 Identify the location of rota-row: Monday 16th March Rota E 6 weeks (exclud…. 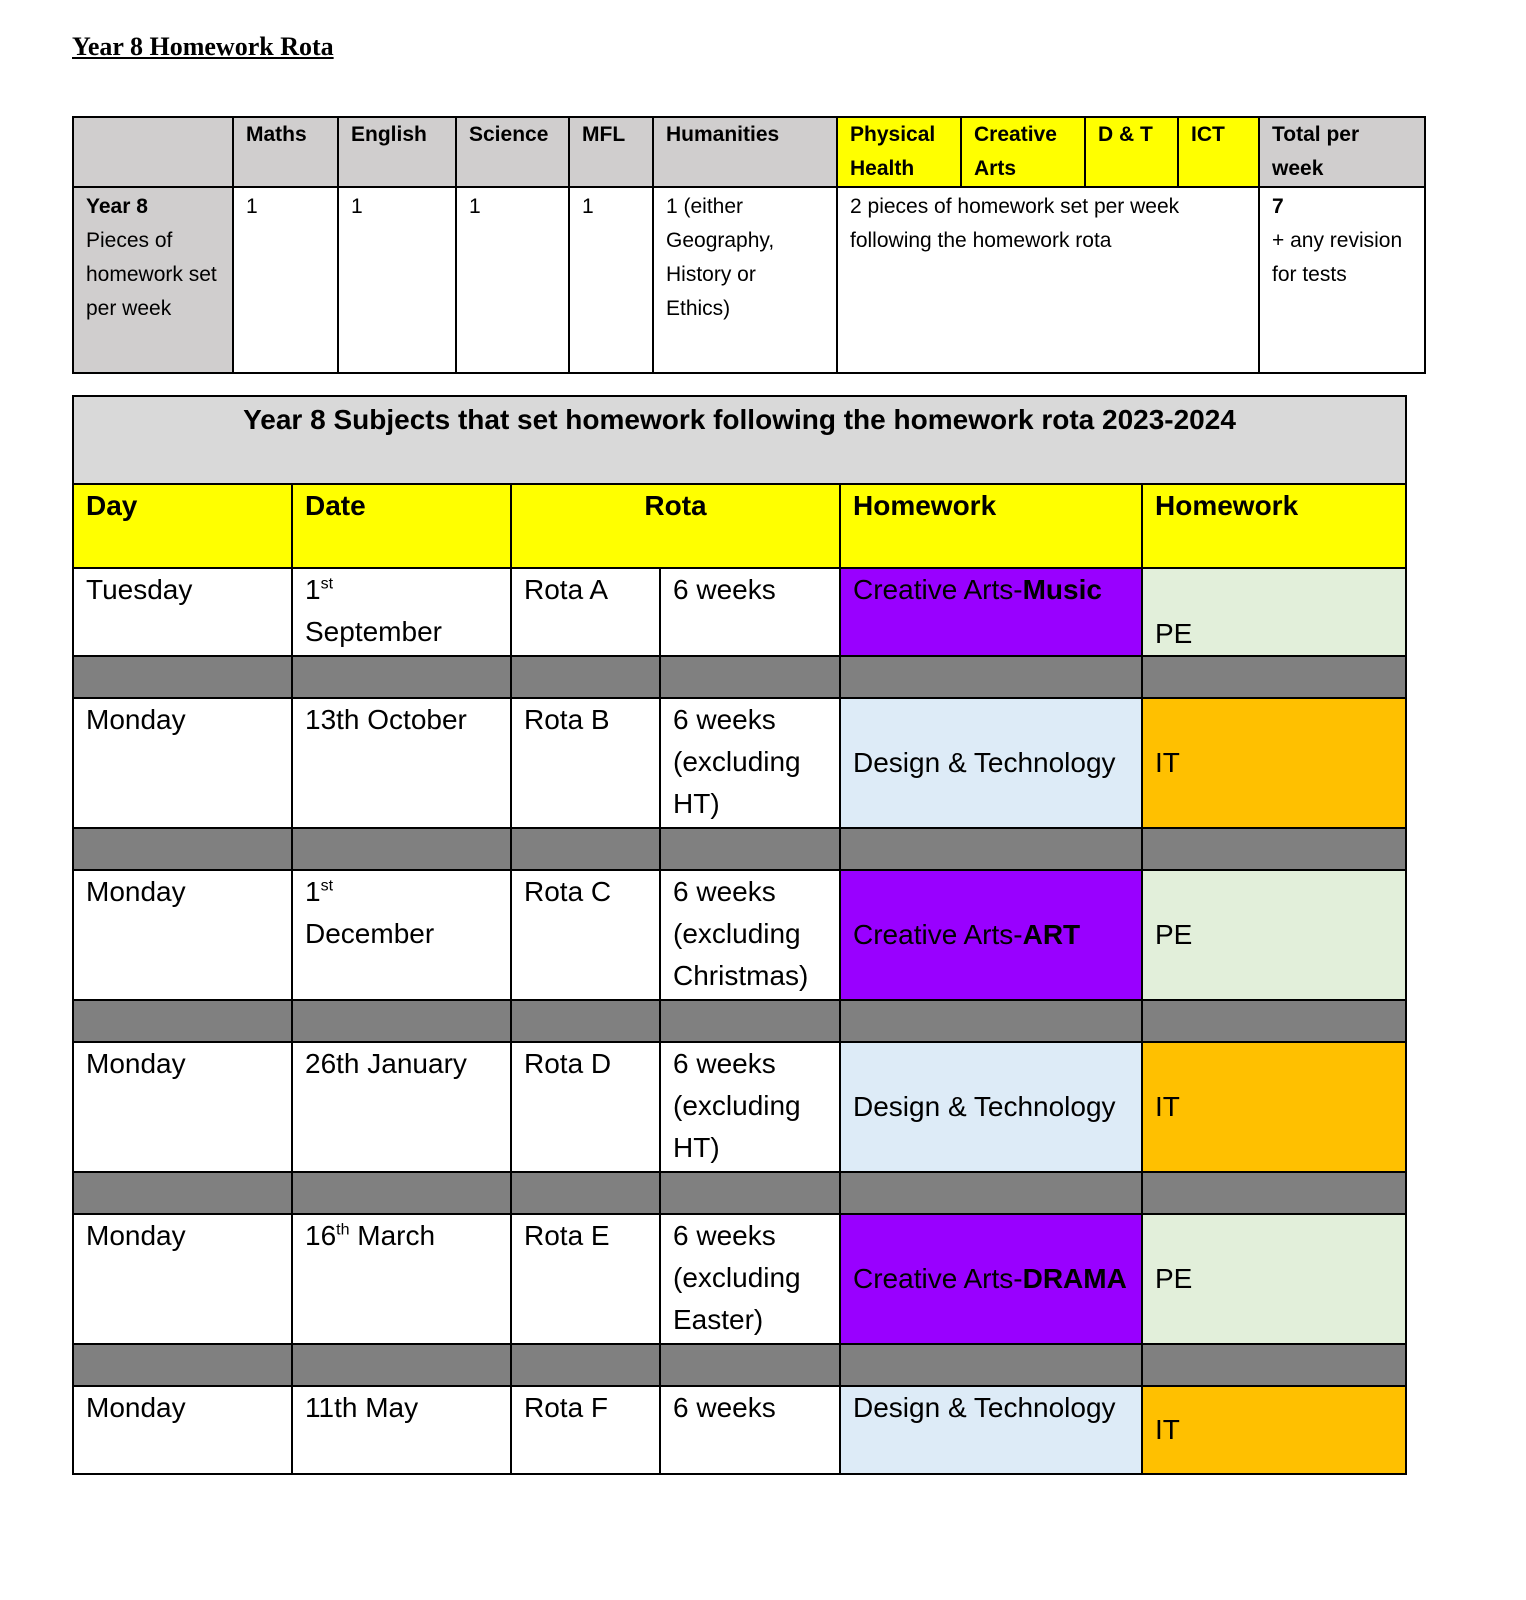
(740, 1279).